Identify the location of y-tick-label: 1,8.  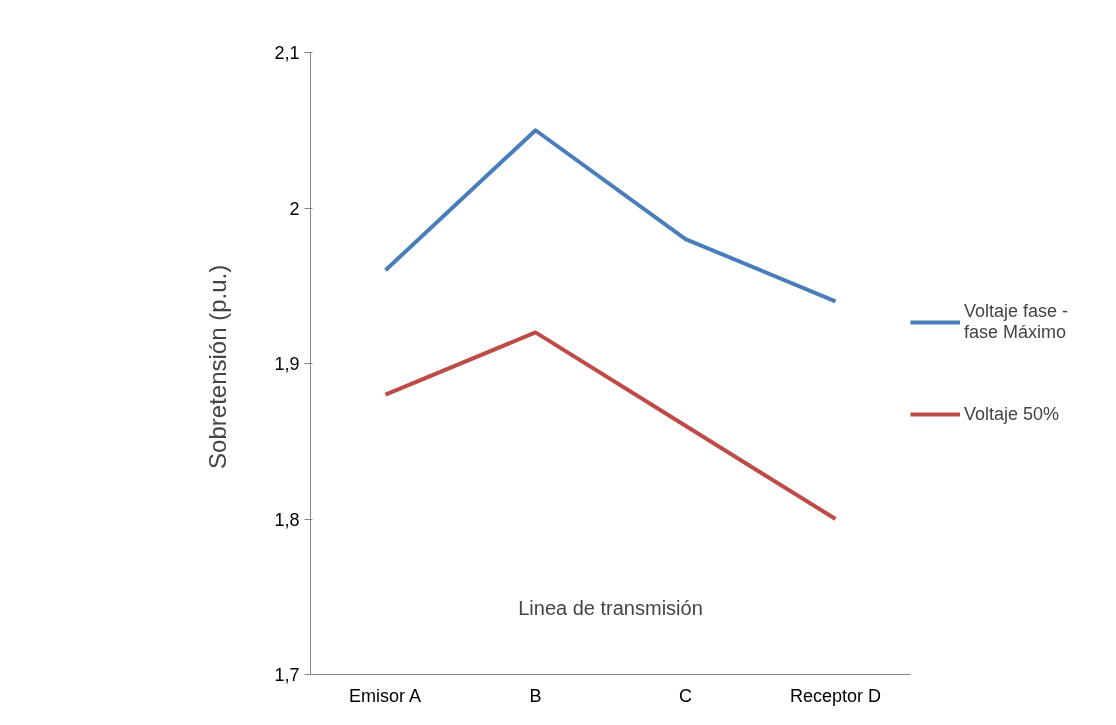
(287, 519).